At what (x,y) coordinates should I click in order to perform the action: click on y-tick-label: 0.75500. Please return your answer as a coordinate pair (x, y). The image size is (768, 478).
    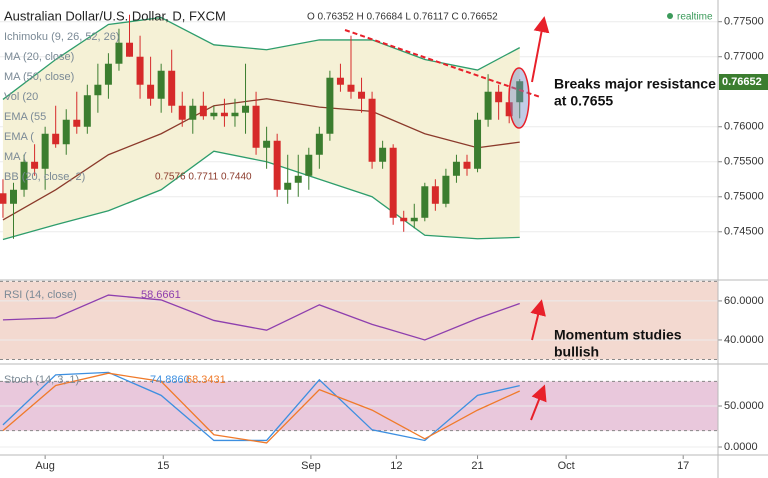
    Looking at the image, I should click on (744, 162).